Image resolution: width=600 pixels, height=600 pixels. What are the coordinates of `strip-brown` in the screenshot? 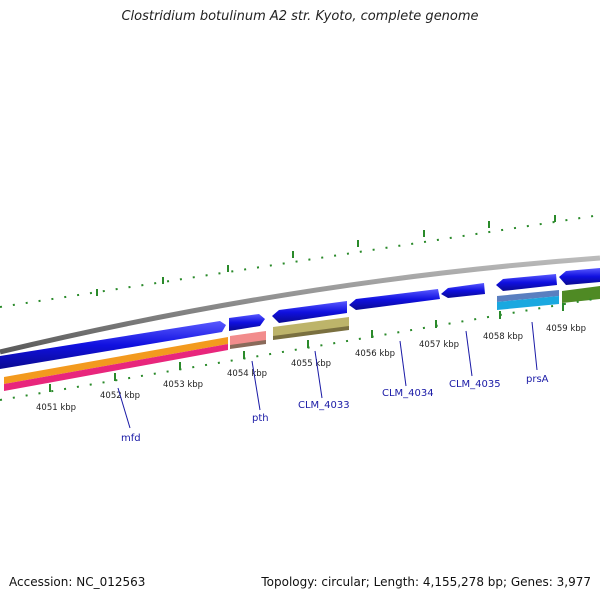 It's located at (248, 344).